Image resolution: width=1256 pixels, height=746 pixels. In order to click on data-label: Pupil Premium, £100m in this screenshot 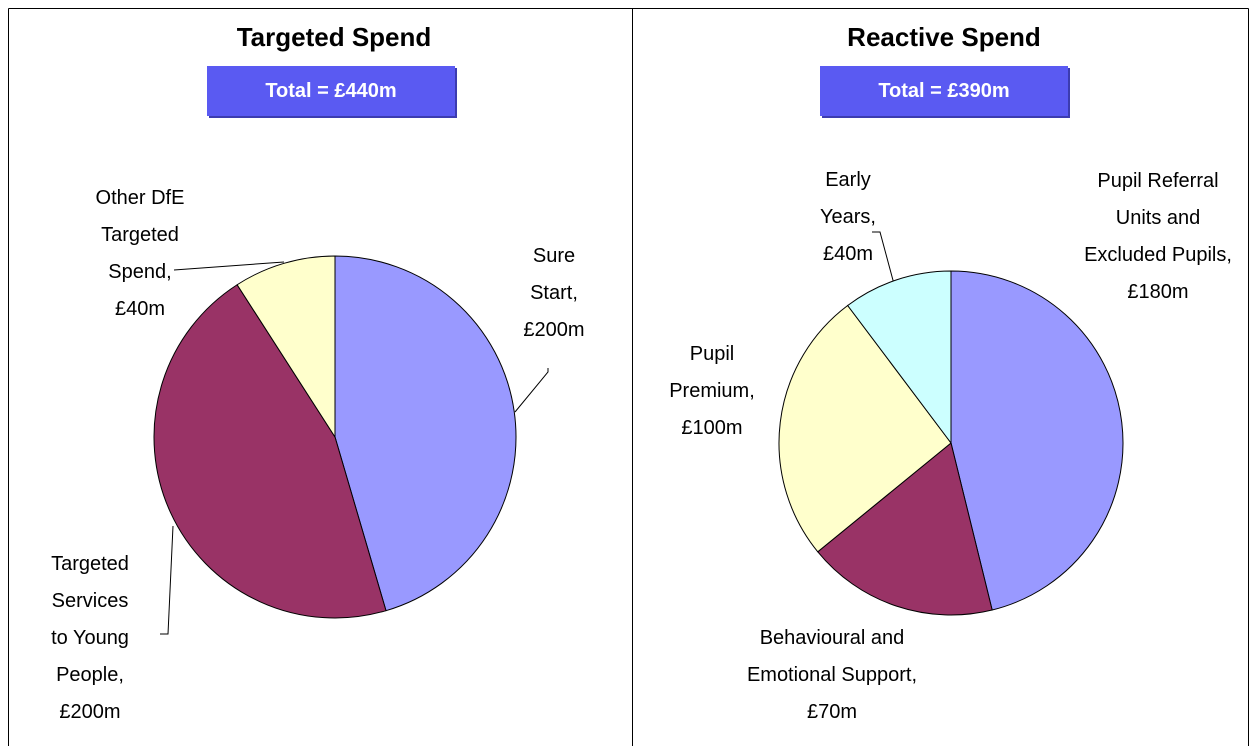, I will do `click(712, 391)`.